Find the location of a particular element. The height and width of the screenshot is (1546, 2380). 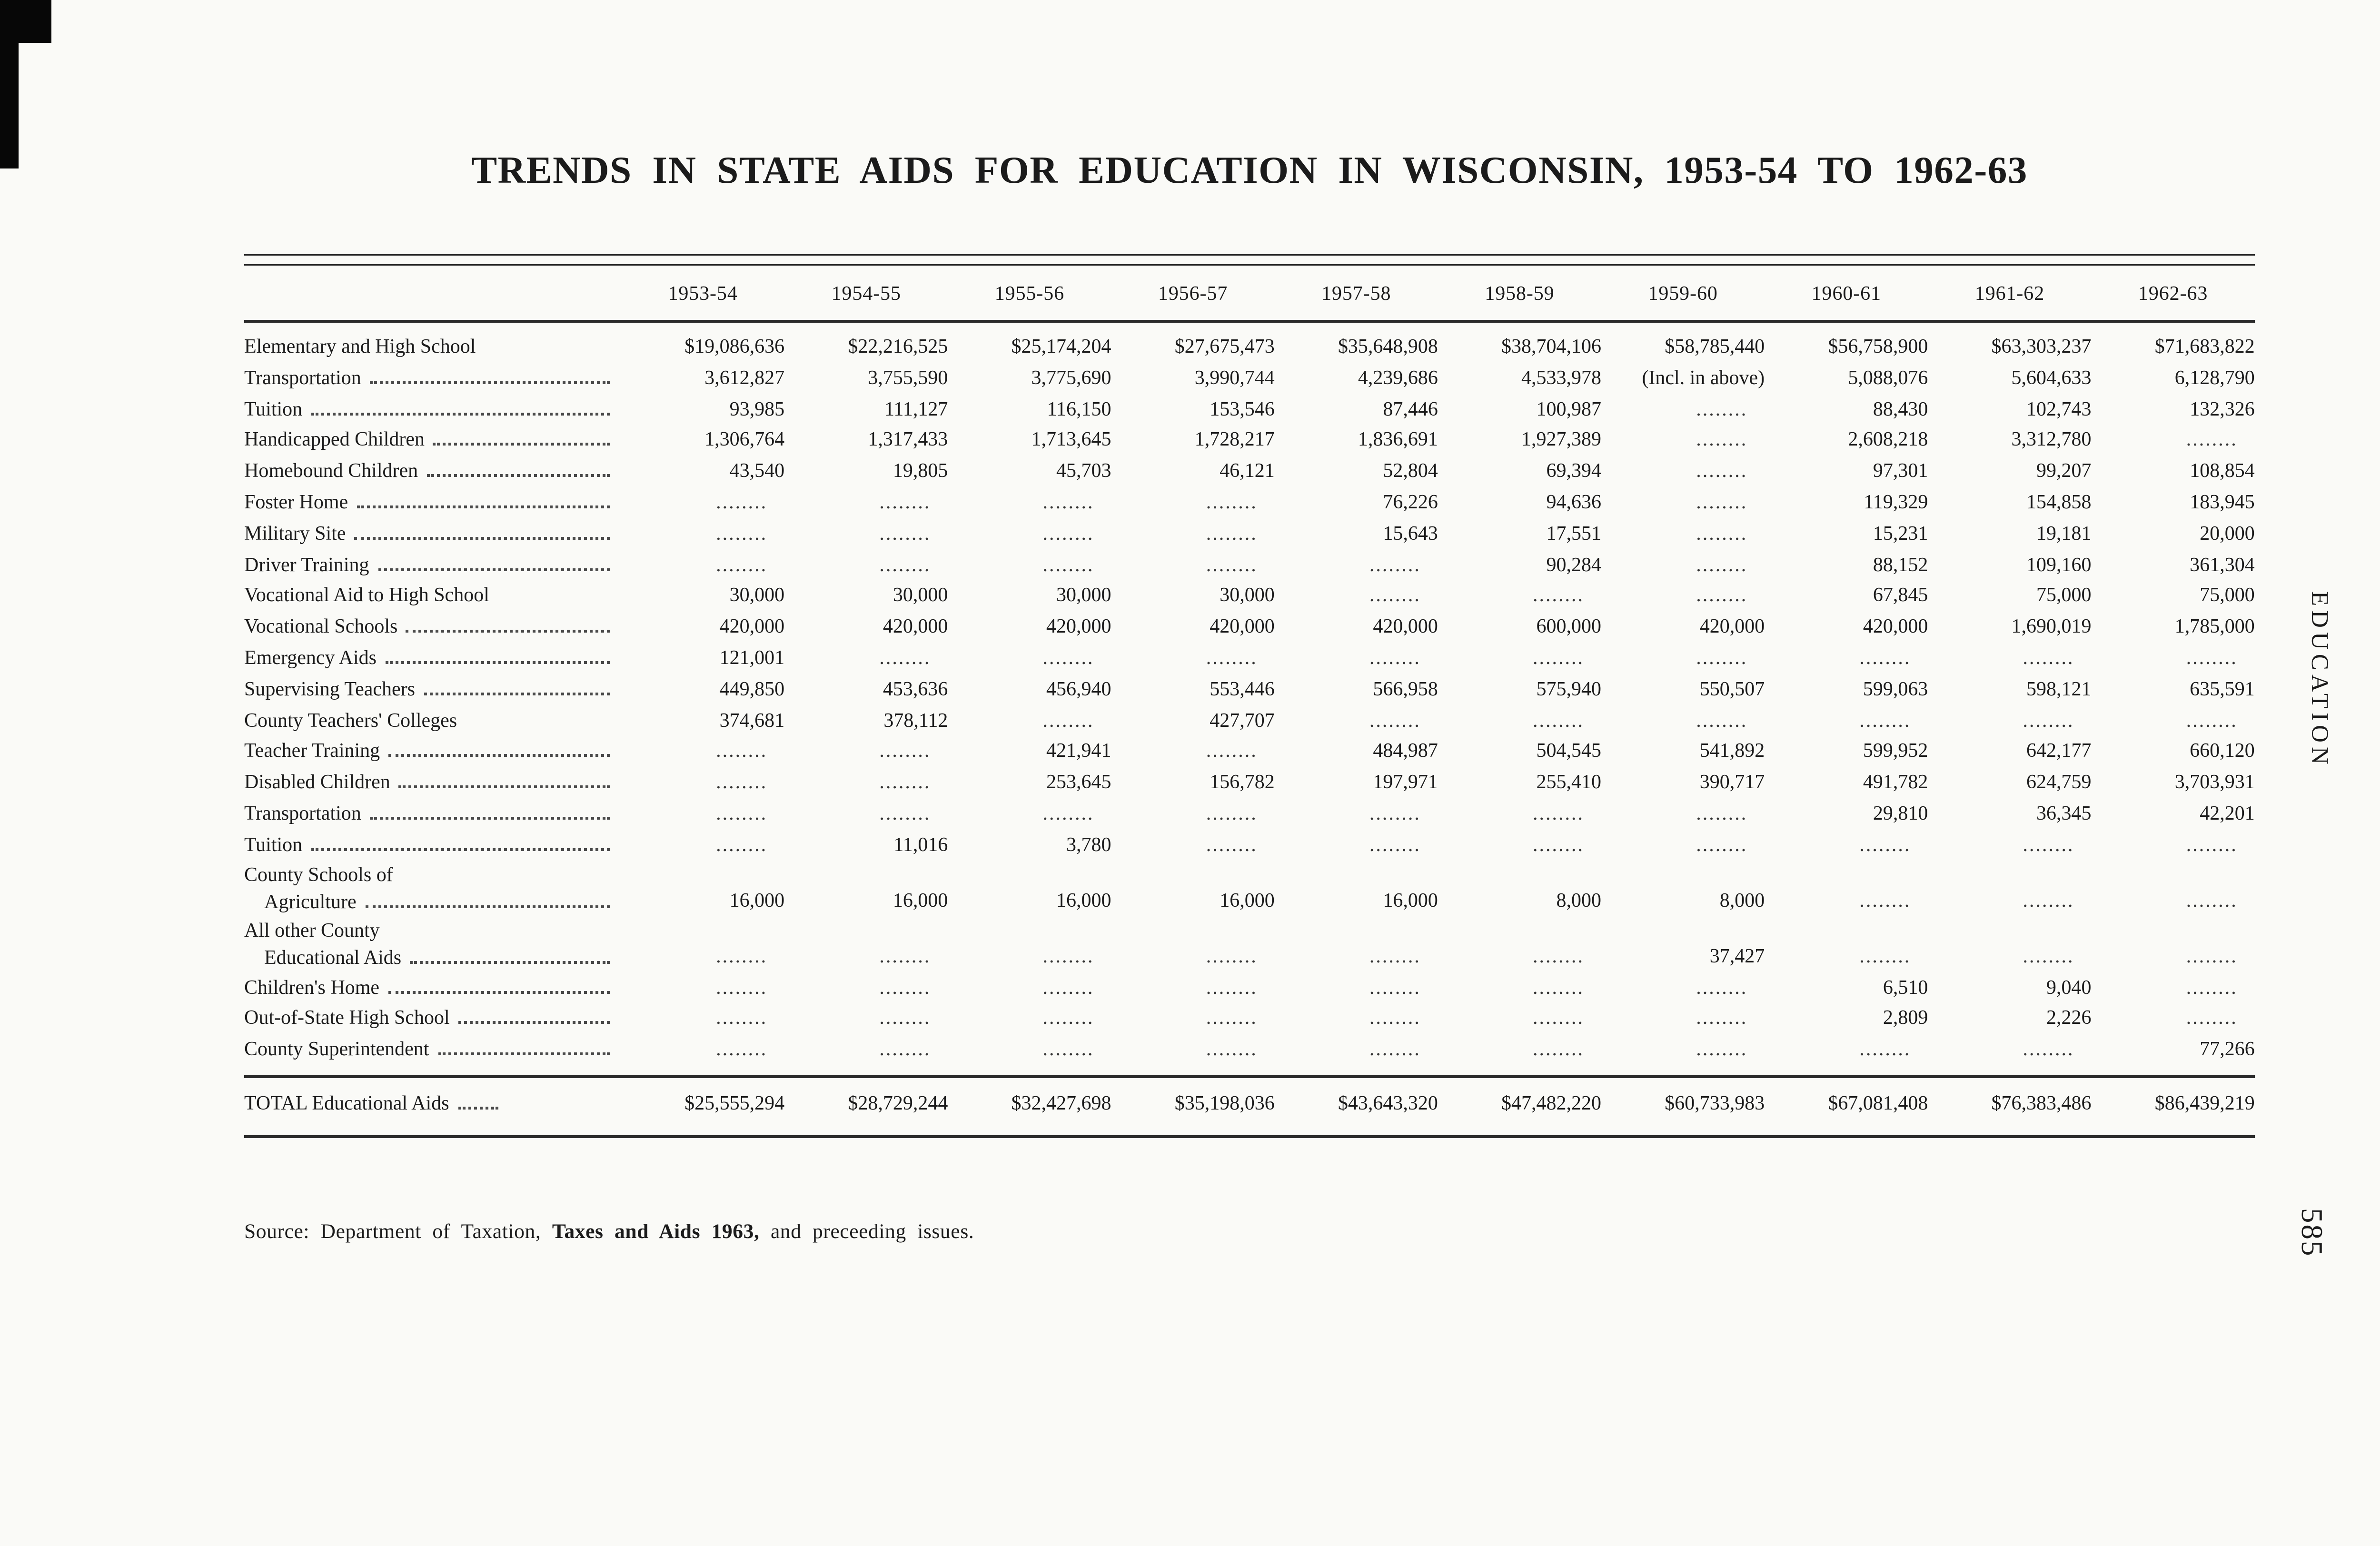

table-bottom-rule is located at coordinates (1249, 1136).